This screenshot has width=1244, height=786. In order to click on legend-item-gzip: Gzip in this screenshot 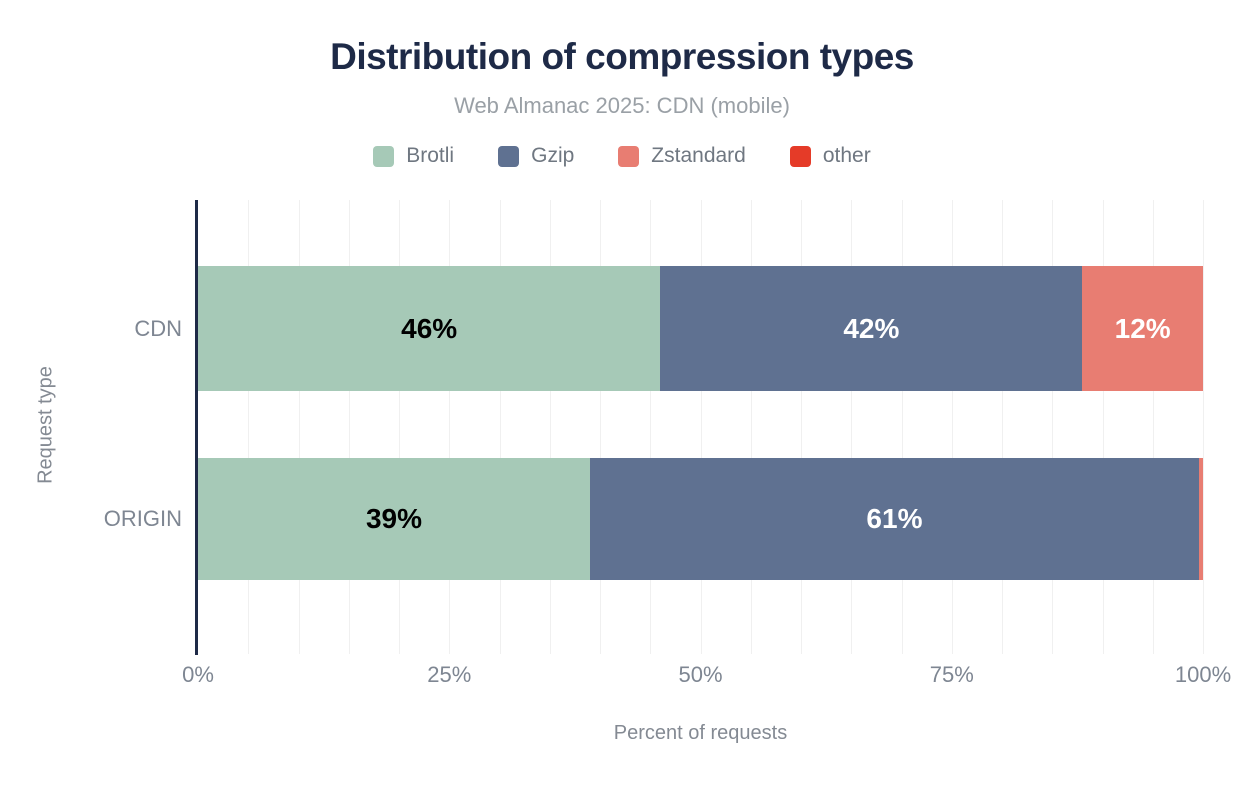, I will do `click(536, 156)`.